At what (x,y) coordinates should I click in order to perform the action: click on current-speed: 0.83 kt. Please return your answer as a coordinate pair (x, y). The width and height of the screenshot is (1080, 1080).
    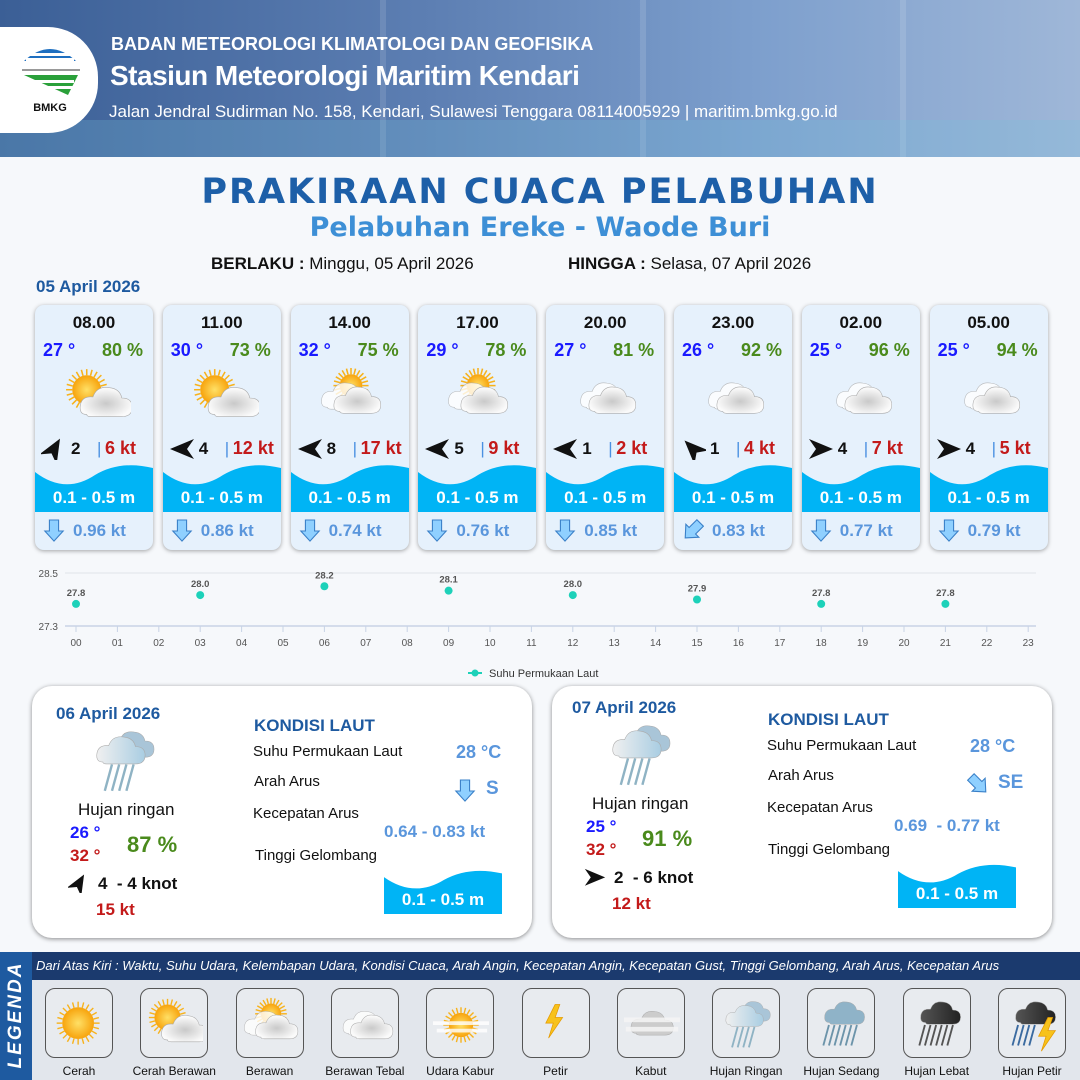
    Looking at the image, I should click on (738, 530).